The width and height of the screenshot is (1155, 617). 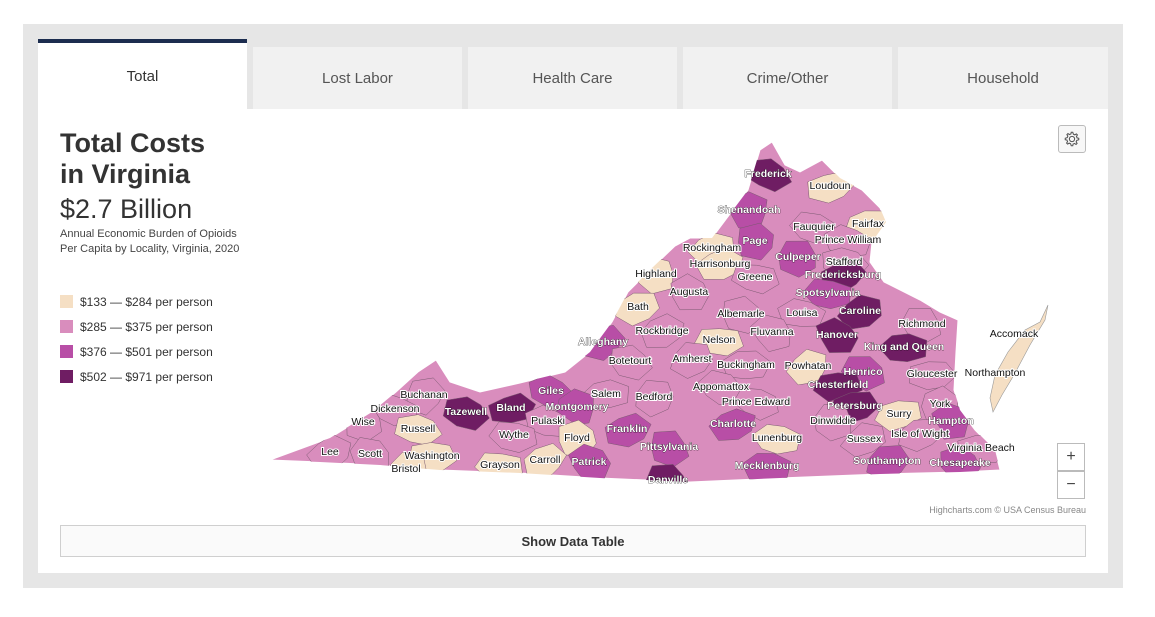 What do you see at coordinates (510, 408) in the screenshot?
I see `locality-label: Bland` at bounding box center [510, 408].